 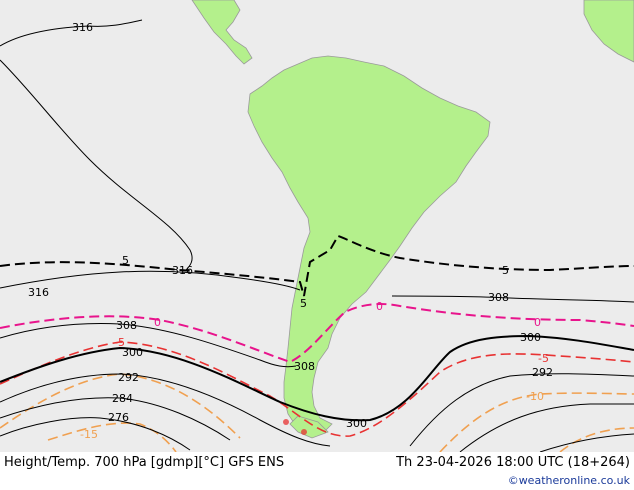 I want to click on temp-label: -15, so click(x=89, y=434).